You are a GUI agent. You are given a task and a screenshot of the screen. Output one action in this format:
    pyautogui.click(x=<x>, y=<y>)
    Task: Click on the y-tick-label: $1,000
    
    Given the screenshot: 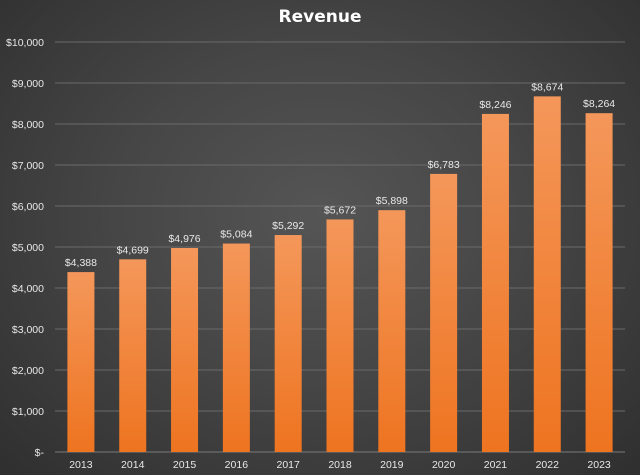 What is the action you would take?
    pyautogui.click(x=28, y=412)
    